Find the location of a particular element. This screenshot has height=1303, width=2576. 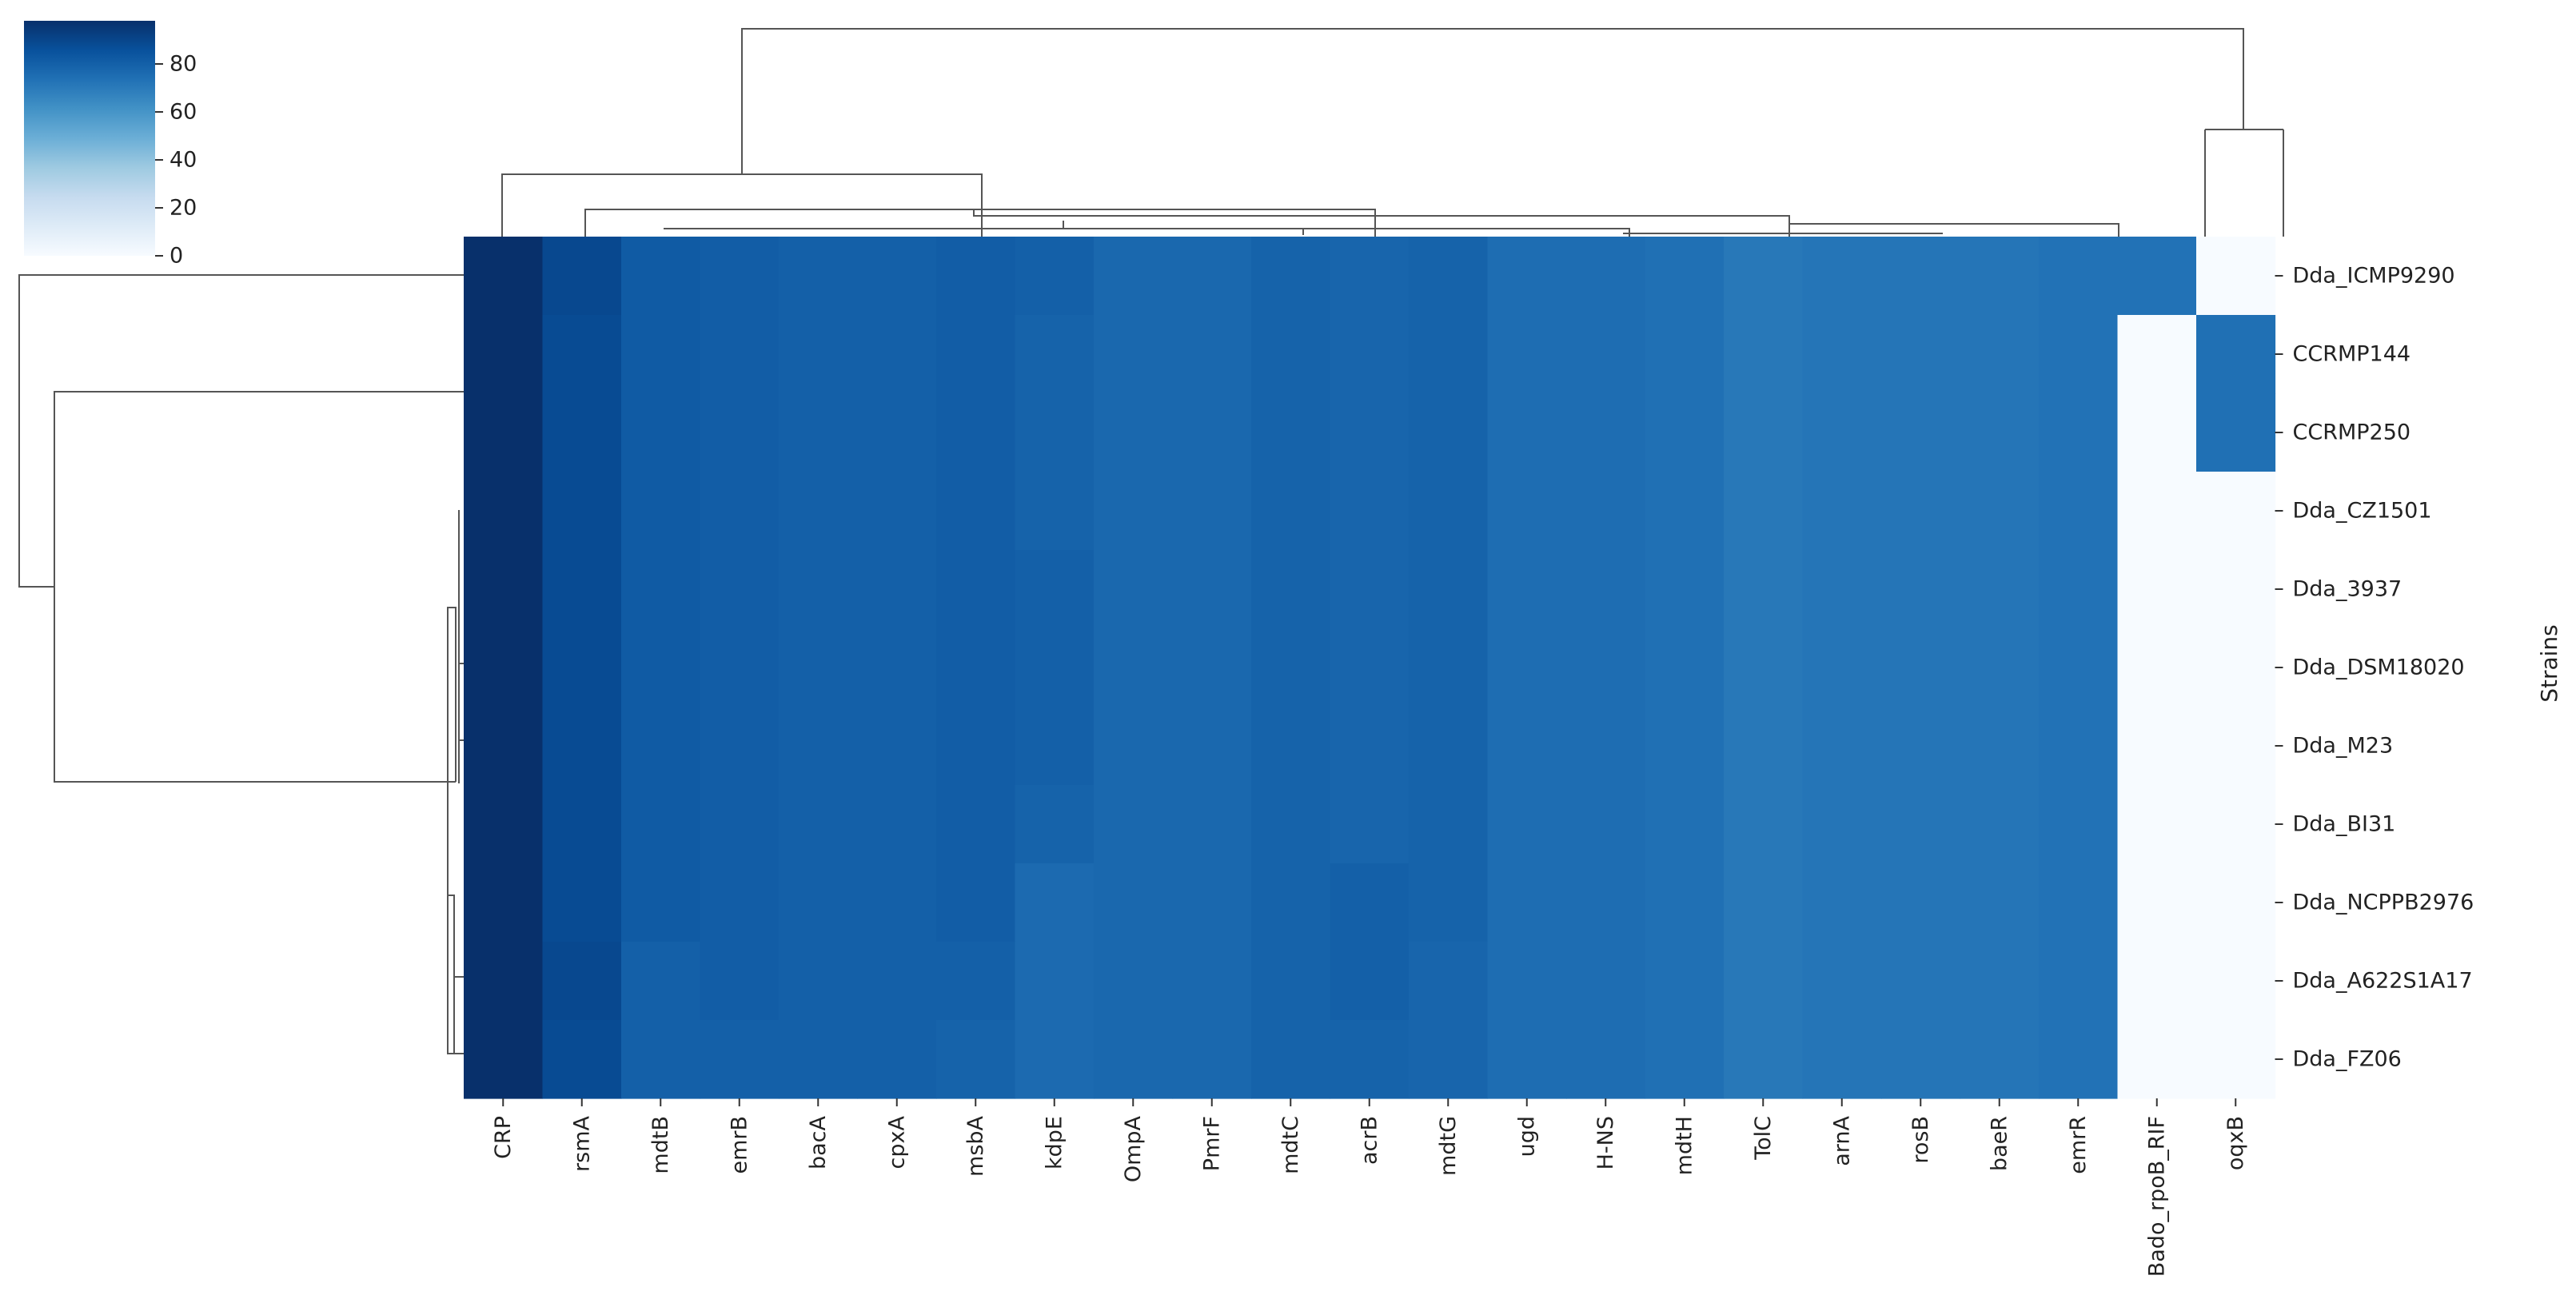

column-label: rsmA is located at coordinates (581, 1143).